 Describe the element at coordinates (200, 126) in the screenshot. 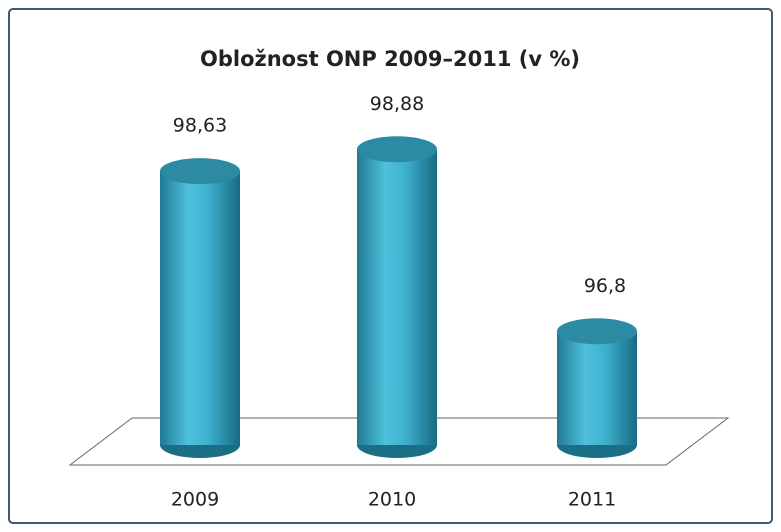

I see `value-label: 98,63` at that location.